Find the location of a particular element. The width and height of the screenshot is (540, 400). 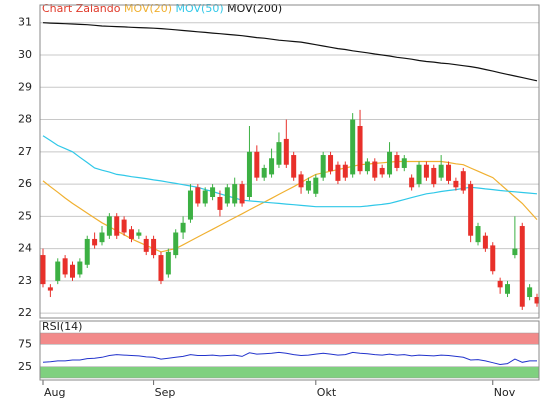

y-tick-label: 75 is located at coordinates (25, 343).